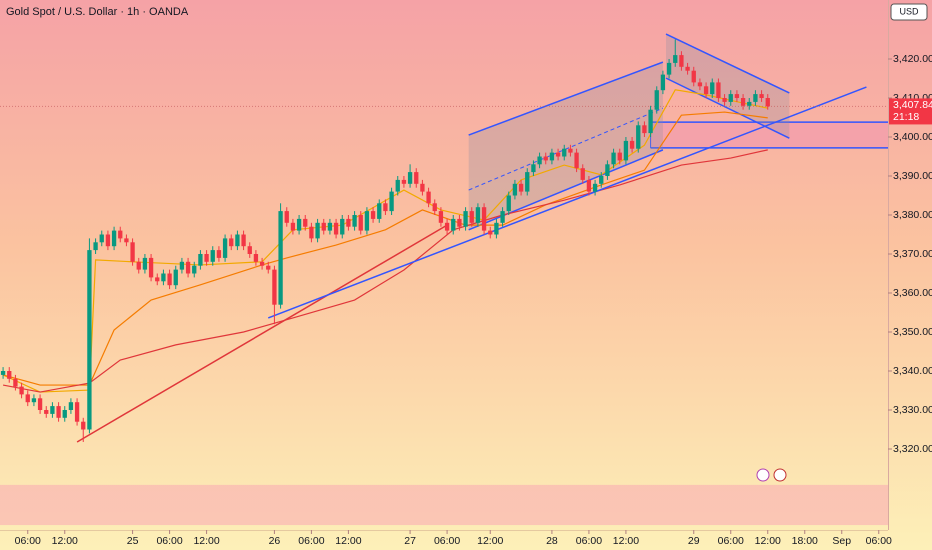 This screenshot has width=932, height=550. I want to click on zone, so click(444, 505).